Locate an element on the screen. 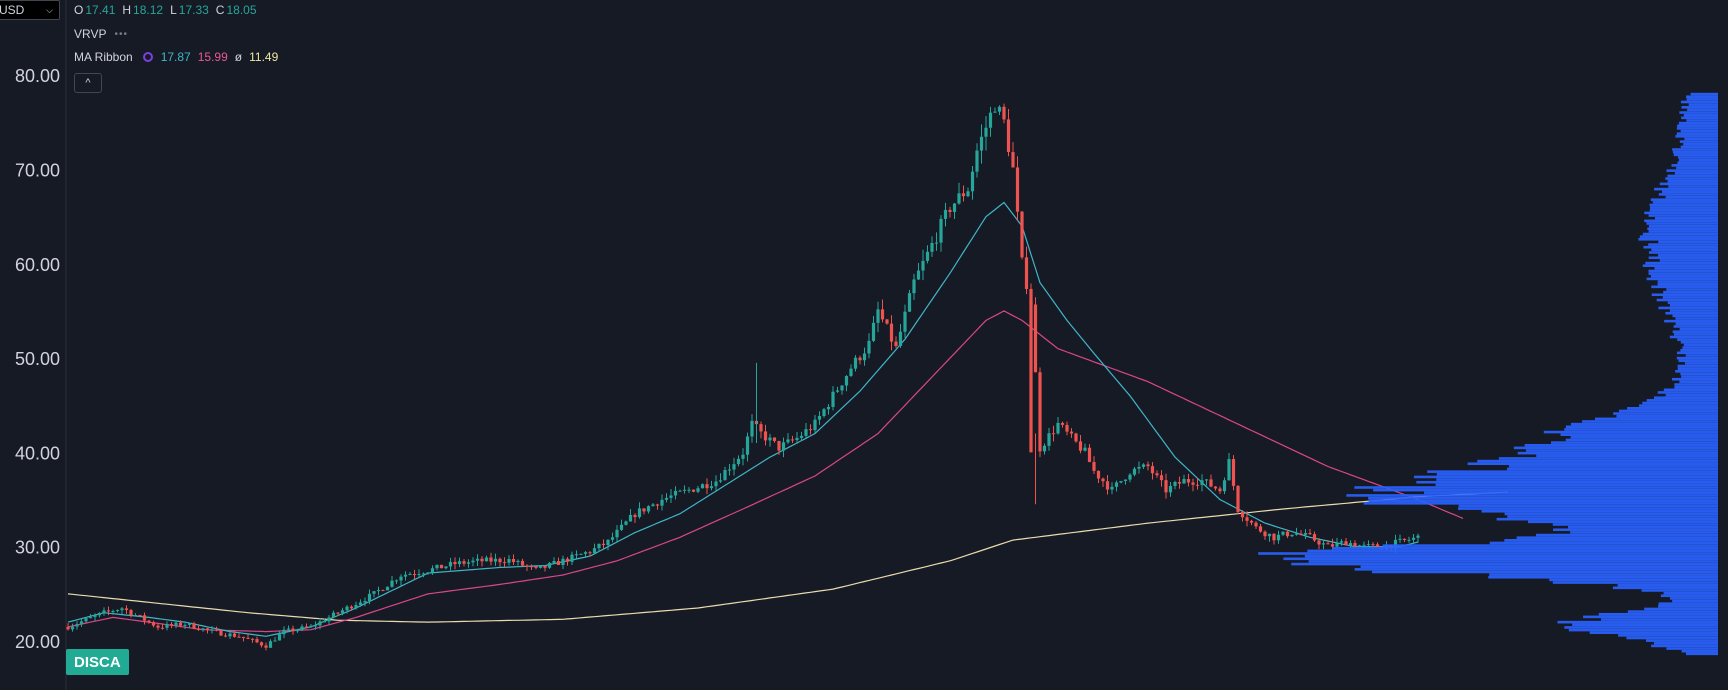 The width and height of the screenshot is (1728, 690). ohlc-close: 18.05 is located at coordinates (241, 10).